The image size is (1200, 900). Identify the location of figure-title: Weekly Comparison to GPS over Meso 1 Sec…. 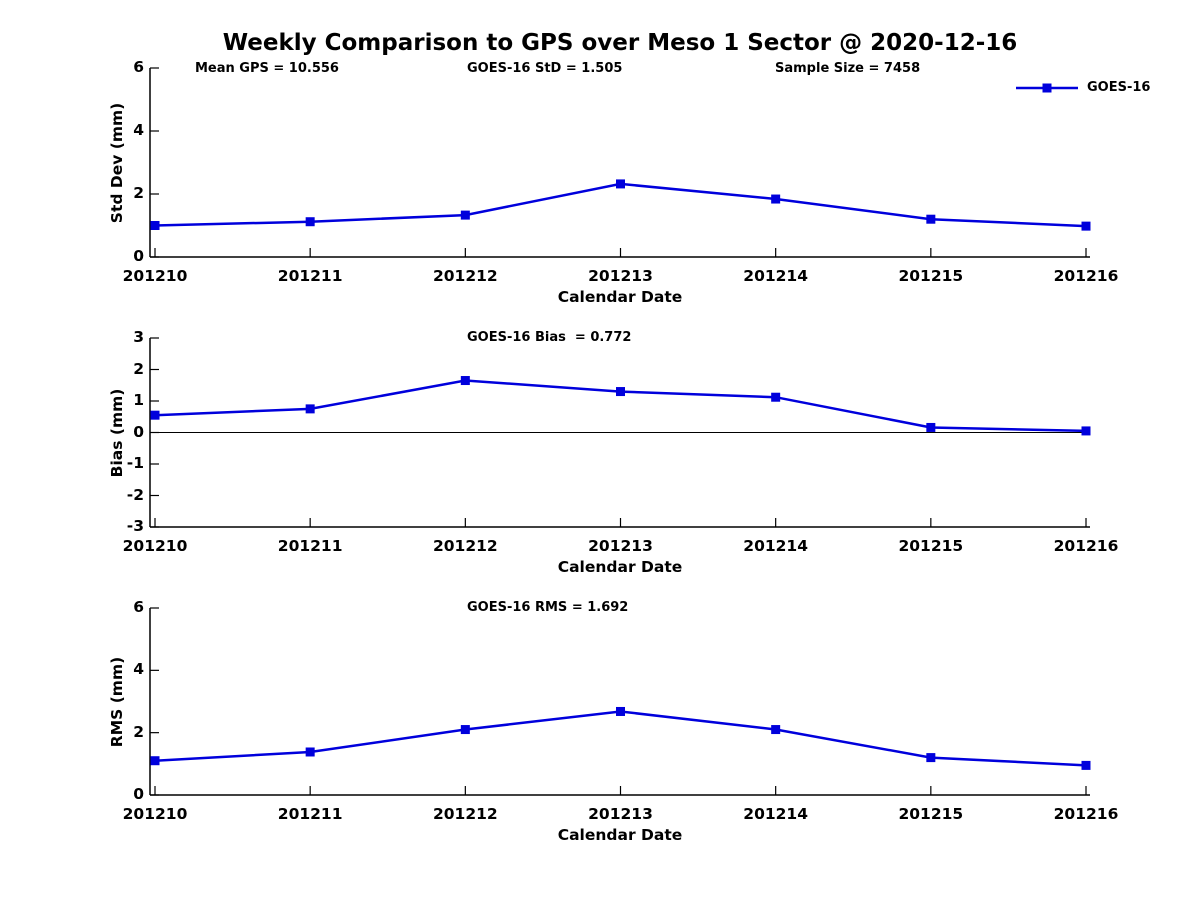
(620, 43).